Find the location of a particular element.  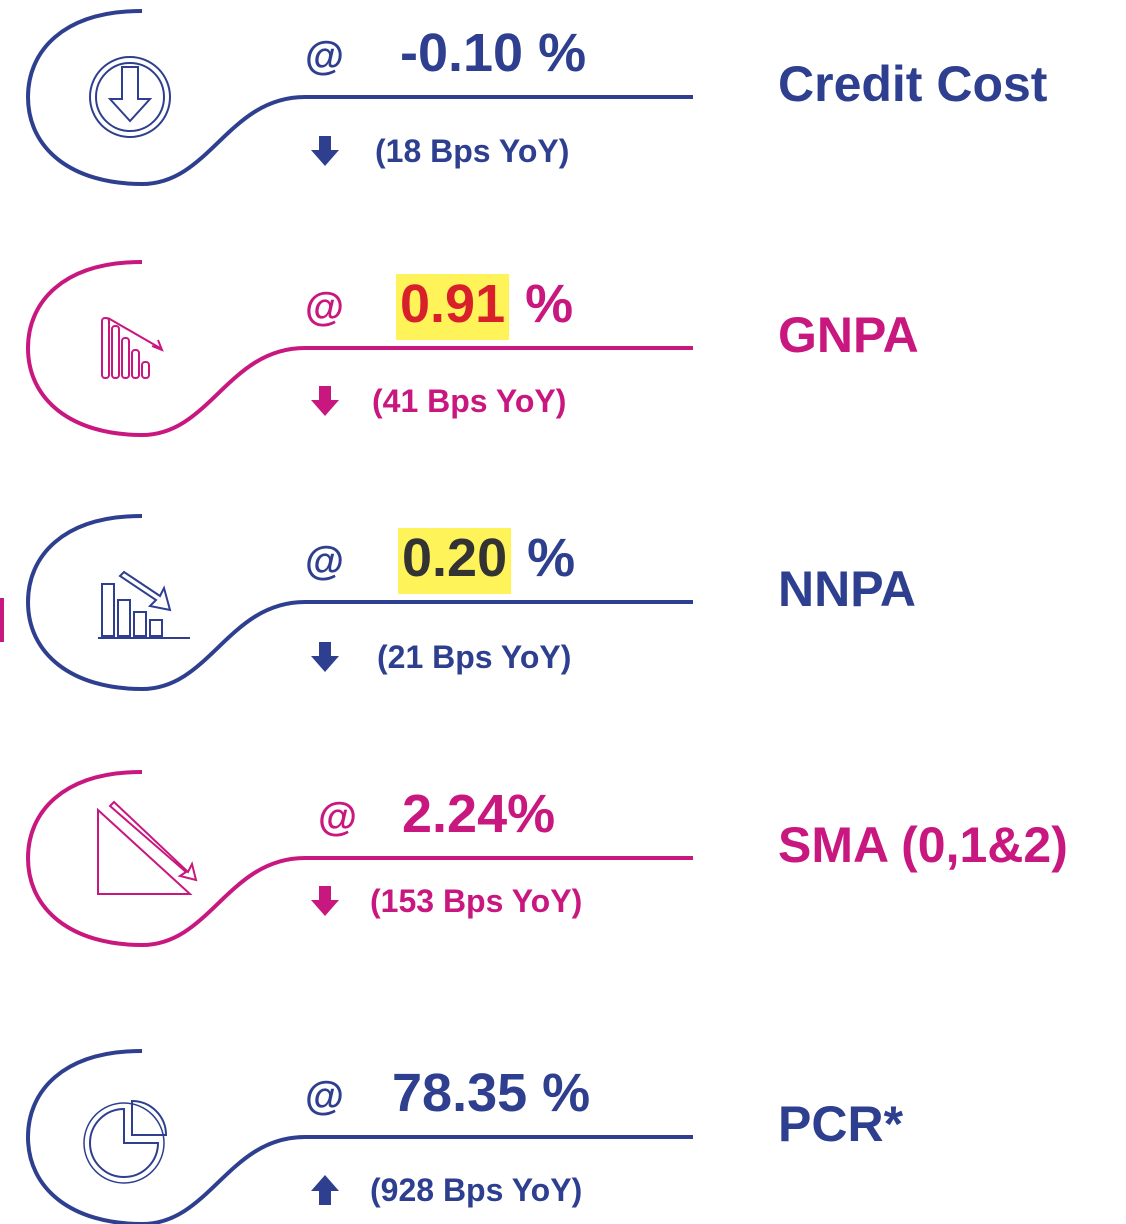

yoy-change: (21 Bps YoY) is located at coordinates (474, 657).